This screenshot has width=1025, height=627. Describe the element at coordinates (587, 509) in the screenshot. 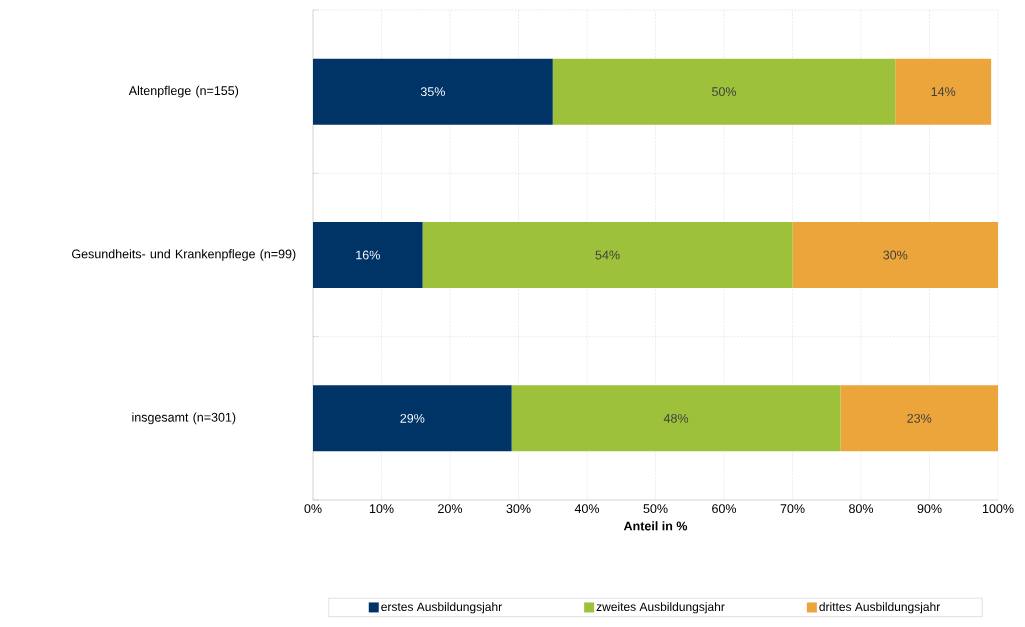

I see `x-tick-label: 40%` at that location.